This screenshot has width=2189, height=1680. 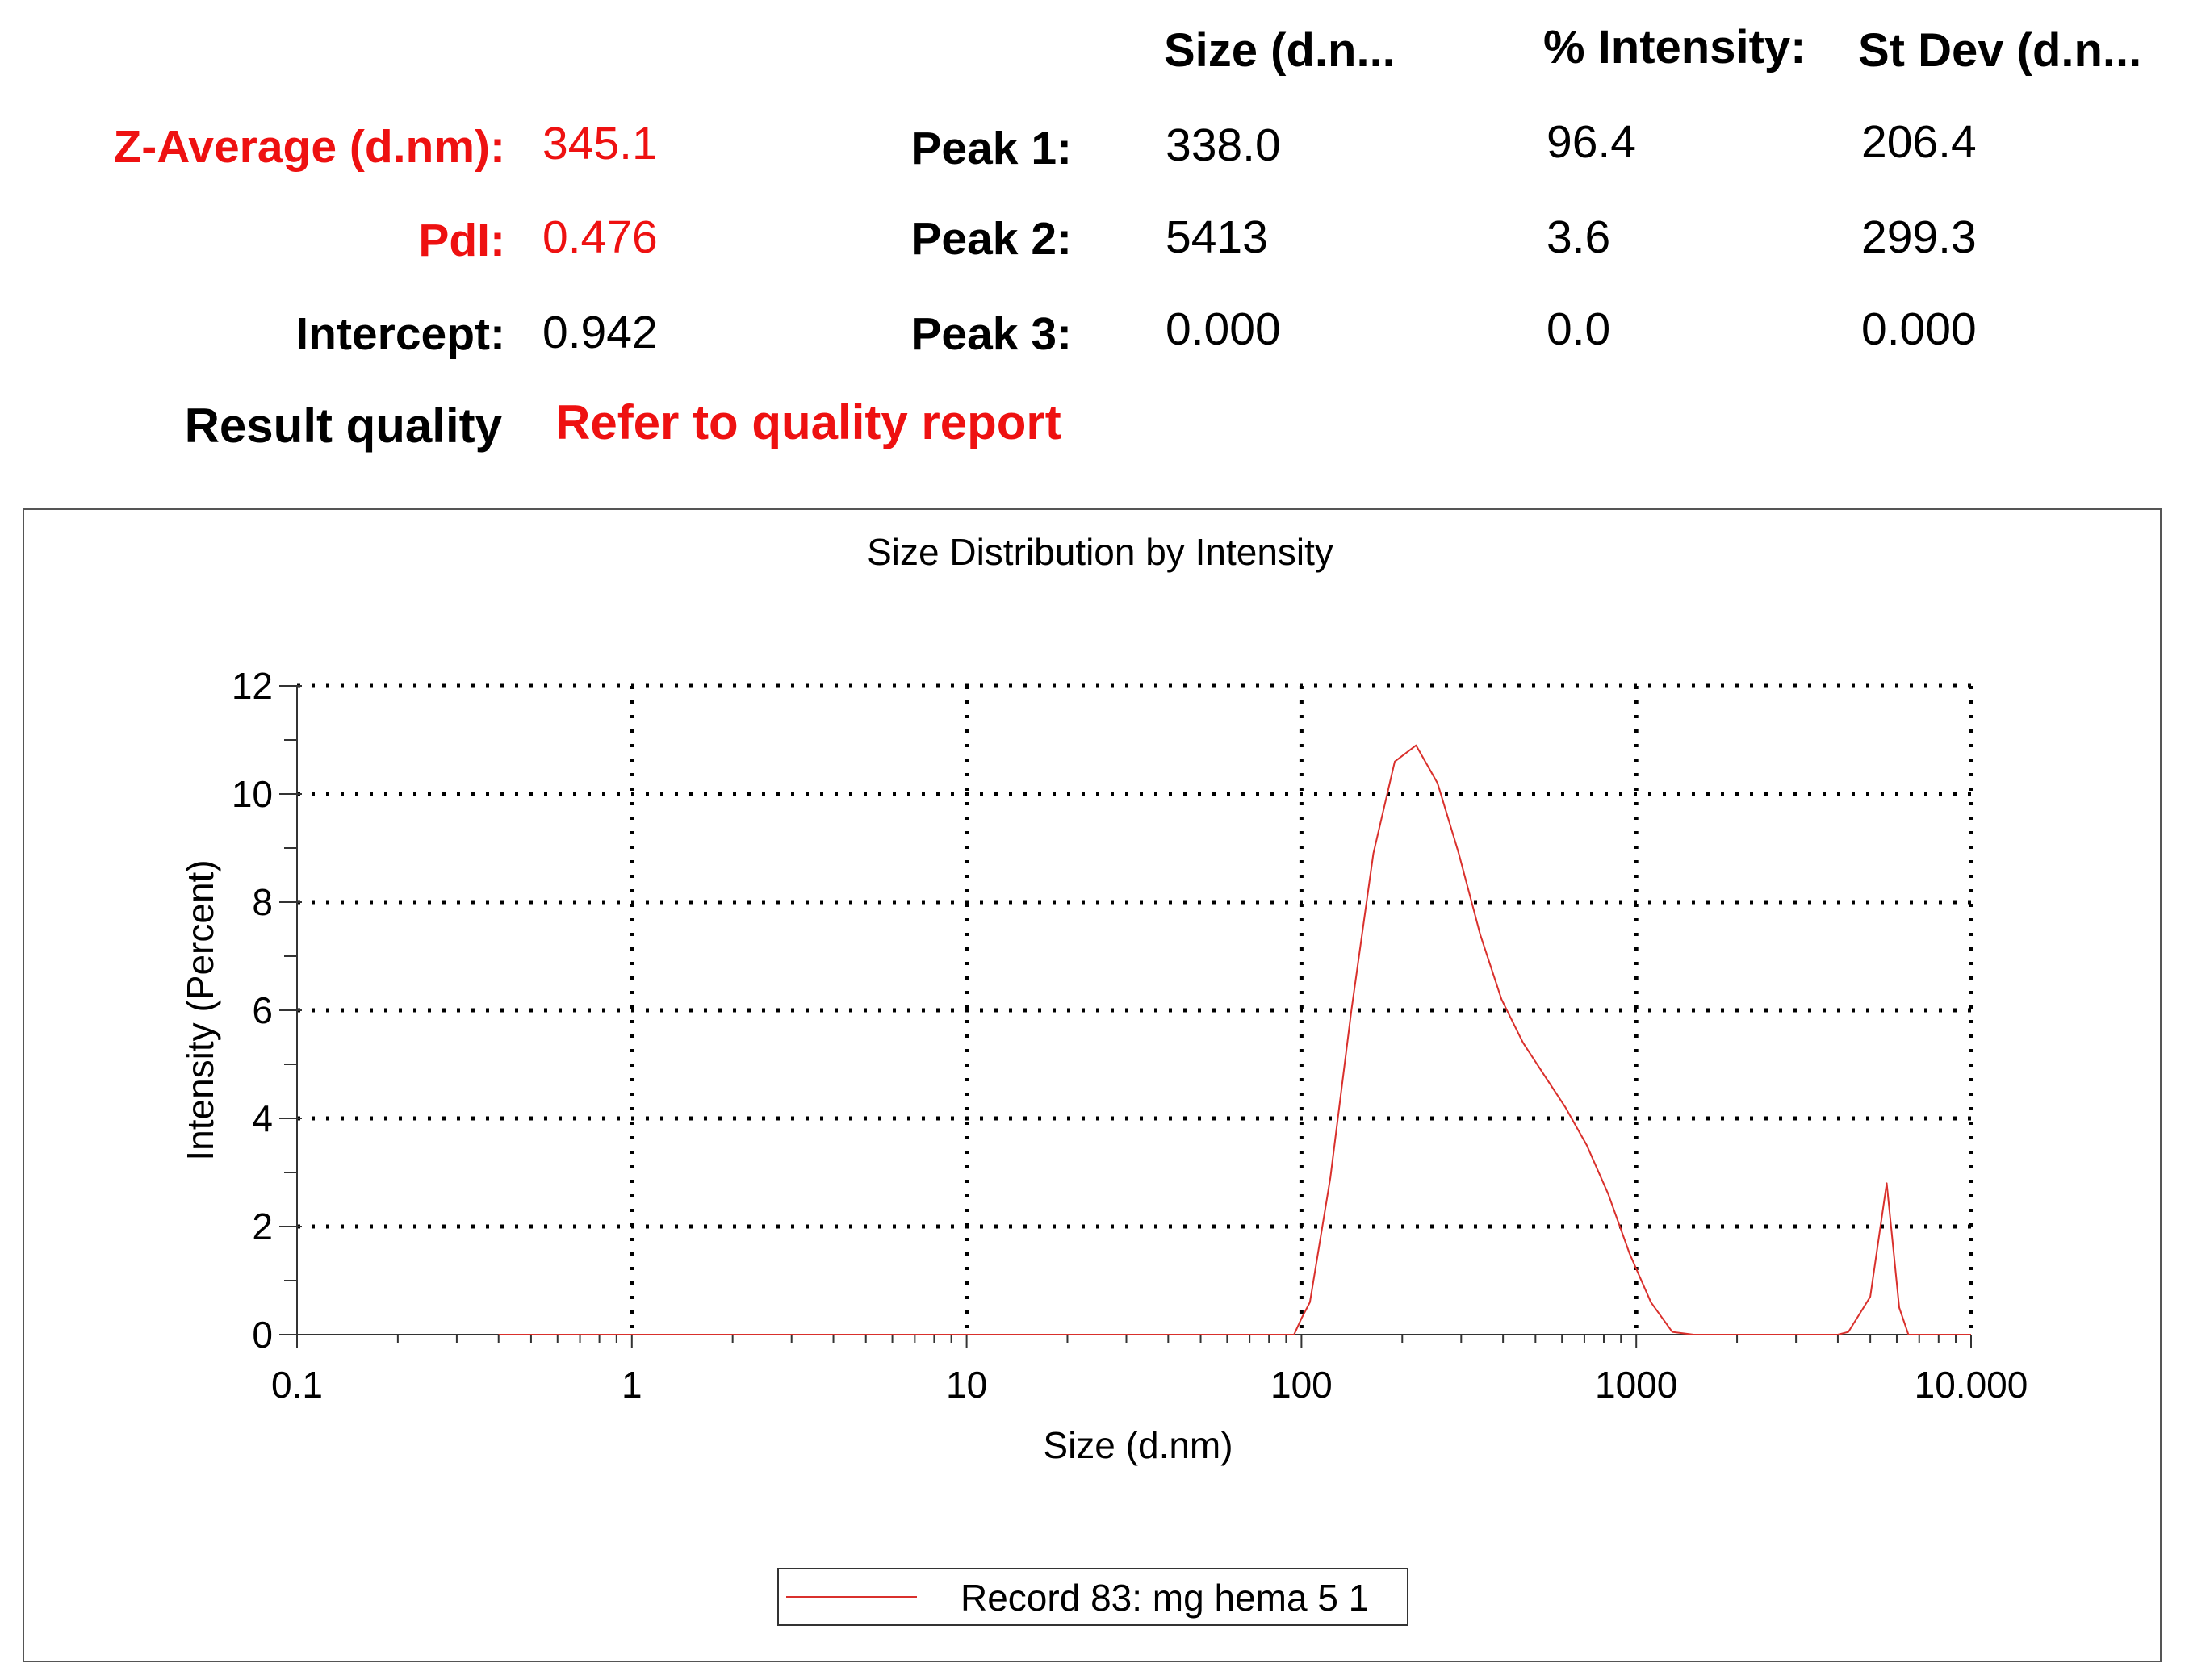 I want to click on pdi-label: PdI:, so click(x=462, y=241).